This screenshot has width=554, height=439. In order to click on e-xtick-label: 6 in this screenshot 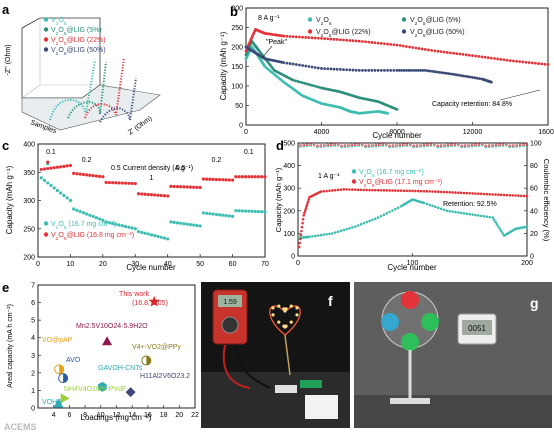, I will do `click(69, 415)`.